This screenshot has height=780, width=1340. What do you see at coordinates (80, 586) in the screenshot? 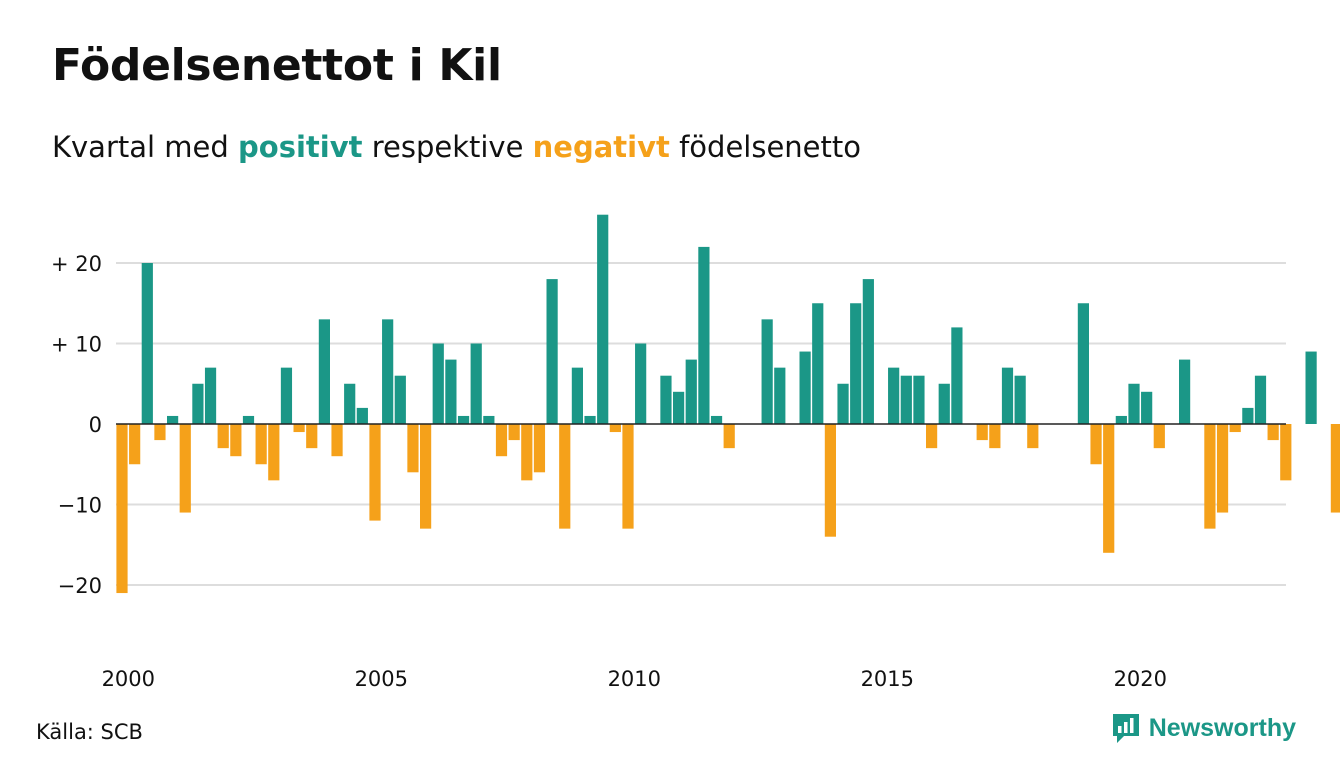
I see `y-tick-label: −20` at bounding box center [80, 586].